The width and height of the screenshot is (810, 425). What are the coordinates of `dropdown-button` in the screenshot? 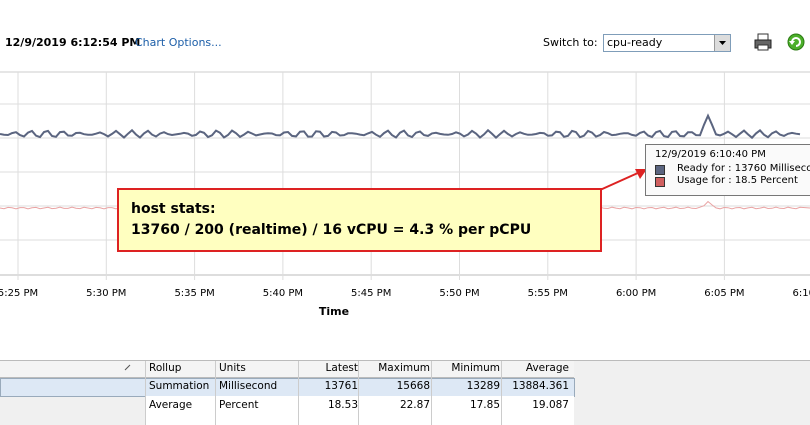 It's located at (722, 43).